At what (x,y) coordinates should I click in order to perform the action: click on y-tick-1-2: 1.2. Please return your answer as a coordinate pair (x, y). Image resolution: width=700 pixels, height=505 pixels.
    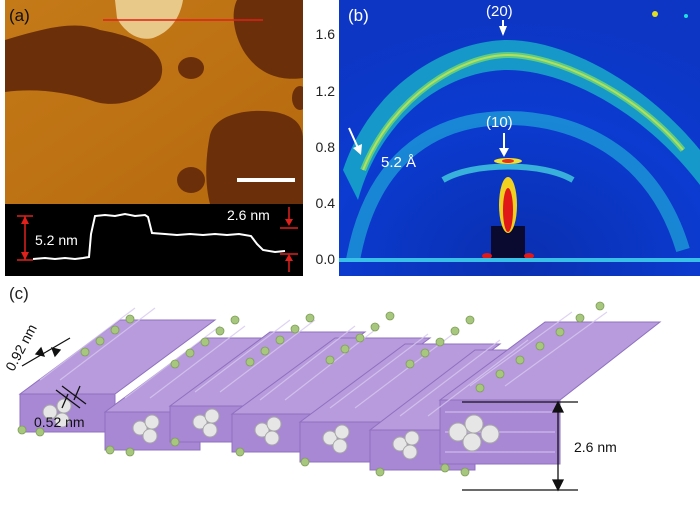
    Looking at the image, I should click on (325, 91).